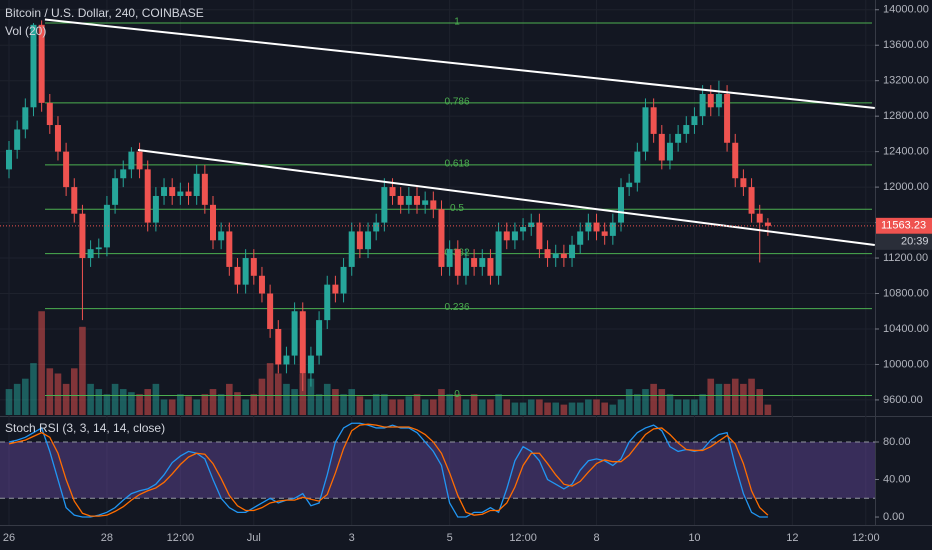 The height and width of the screenshot is (550, 932). Describe the element at coordinates (897, 479) in the screenshot. I see `y-tick-label: 40.00` at that location.